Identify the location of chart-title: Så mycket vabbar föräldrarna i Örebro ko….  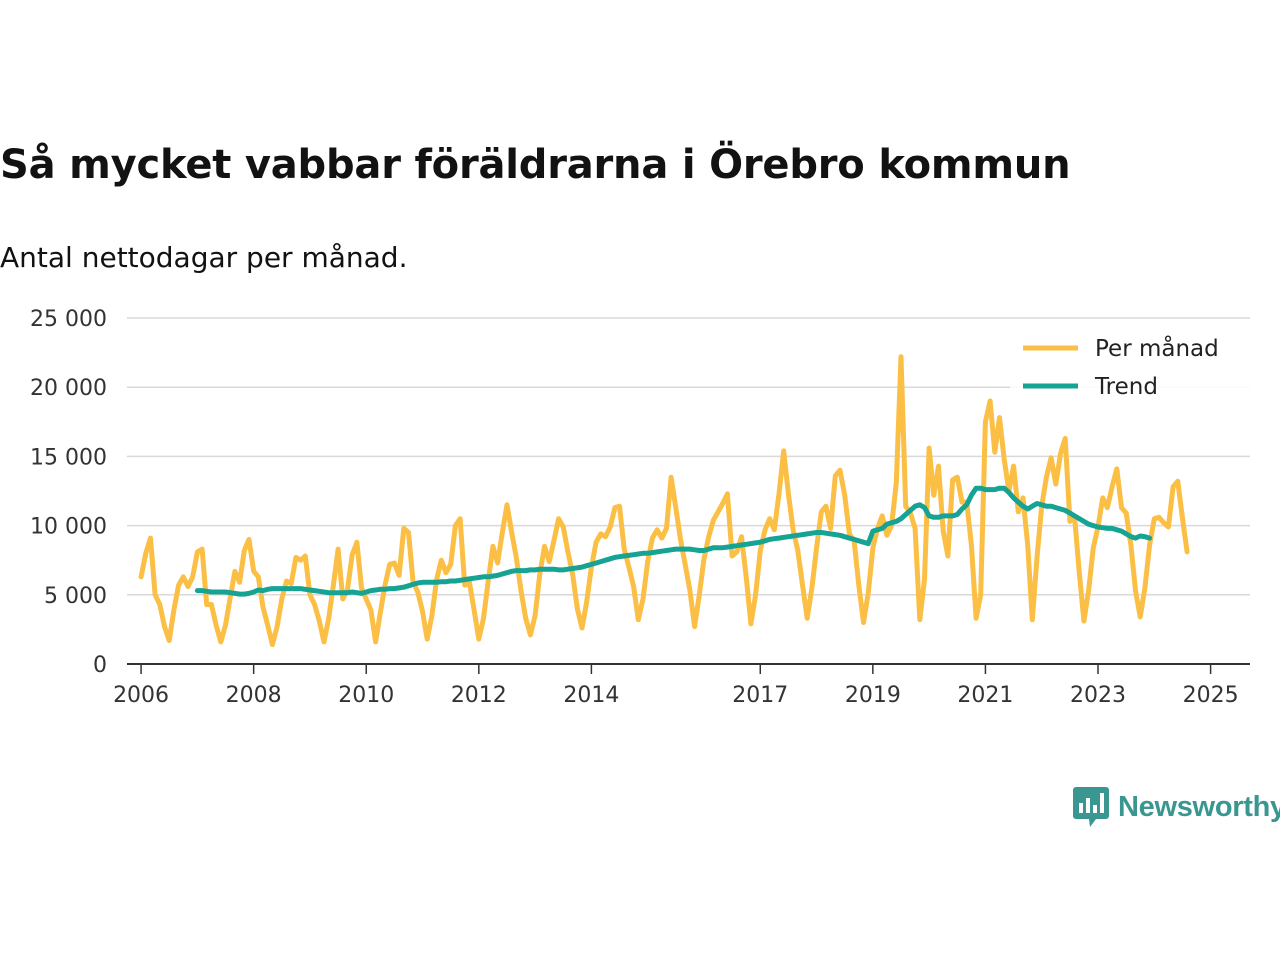
(535, 165).